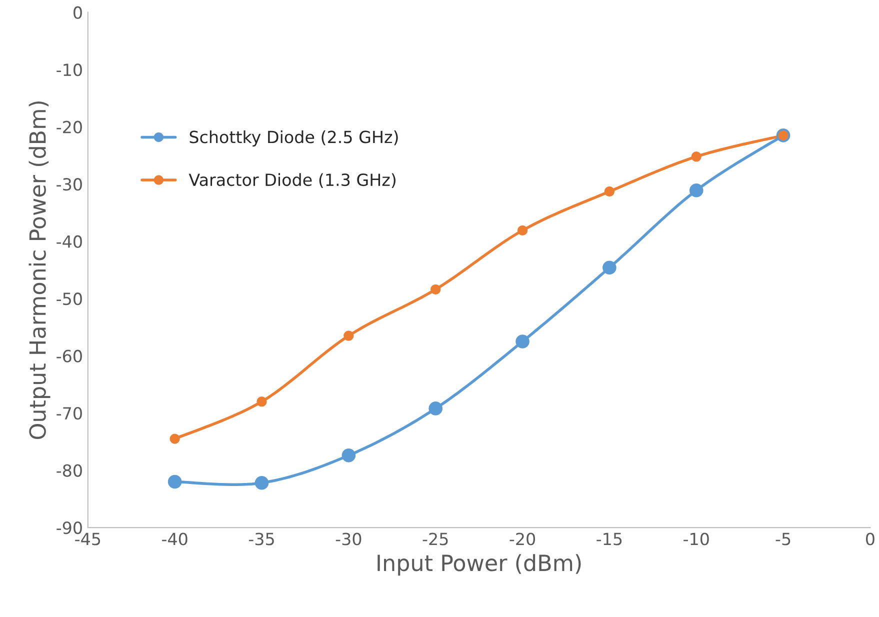  What do you see at coordinates (479, 565) in the screenshot?
I see `x-axis-title: Input Power (dBm)` at bounding box center [479, 565].